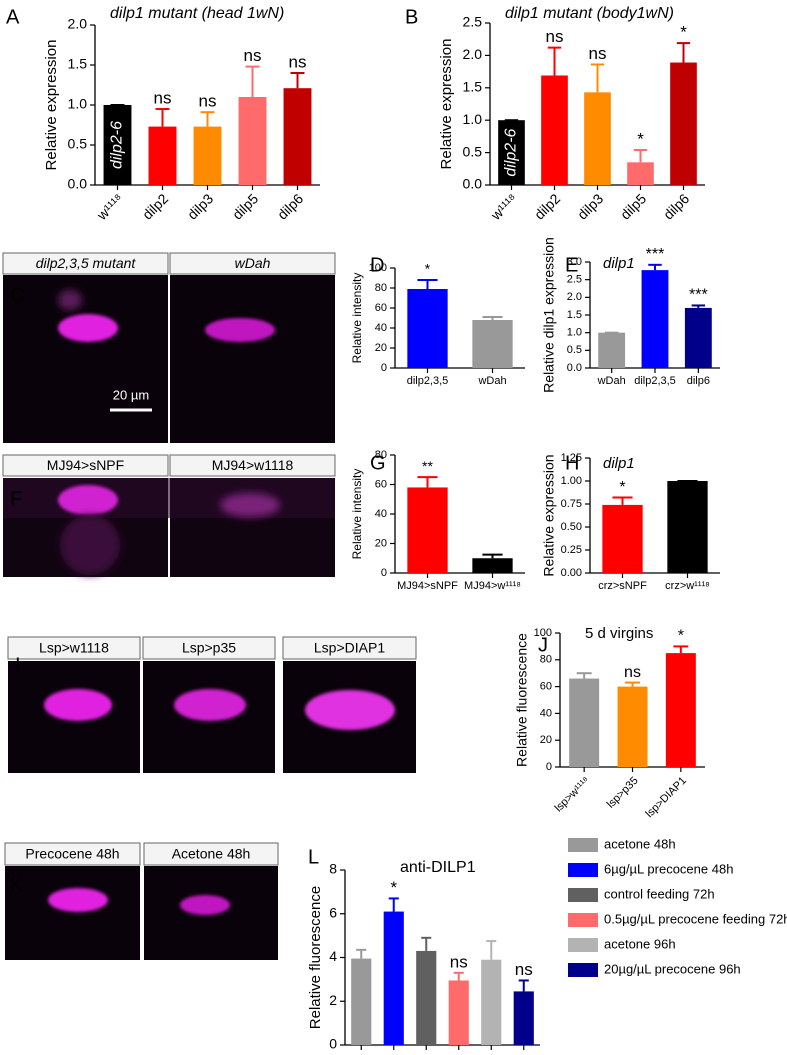 This screenshot has height=1055, width=787. I want to click on y-tick-label: 1.00, so click(571, 481).